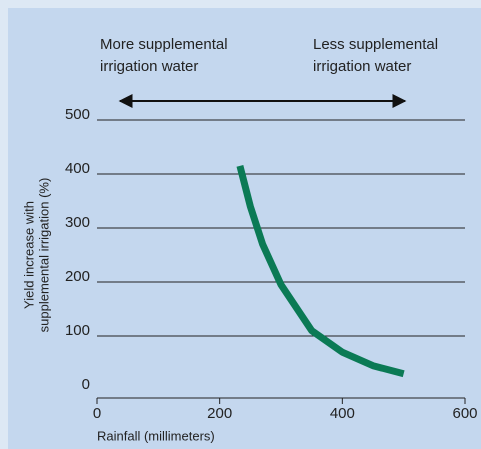 The image size is (481, 449). What do you see at coordinates (28, 255) in the screenshot?
I see `y-axis-label-line: Yield increase with` at bounding box center [28, 255].